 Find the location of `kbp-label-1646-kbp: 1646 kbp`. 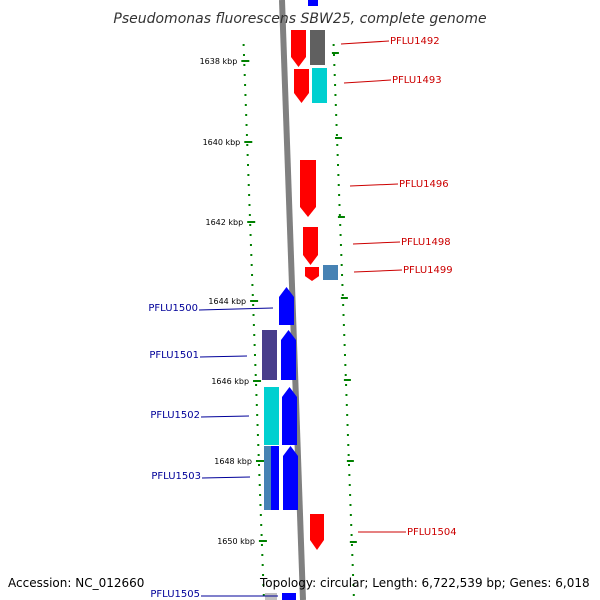

kbp-label-1646-kbp: 1646 kbp is located at coordinates (230, 381).